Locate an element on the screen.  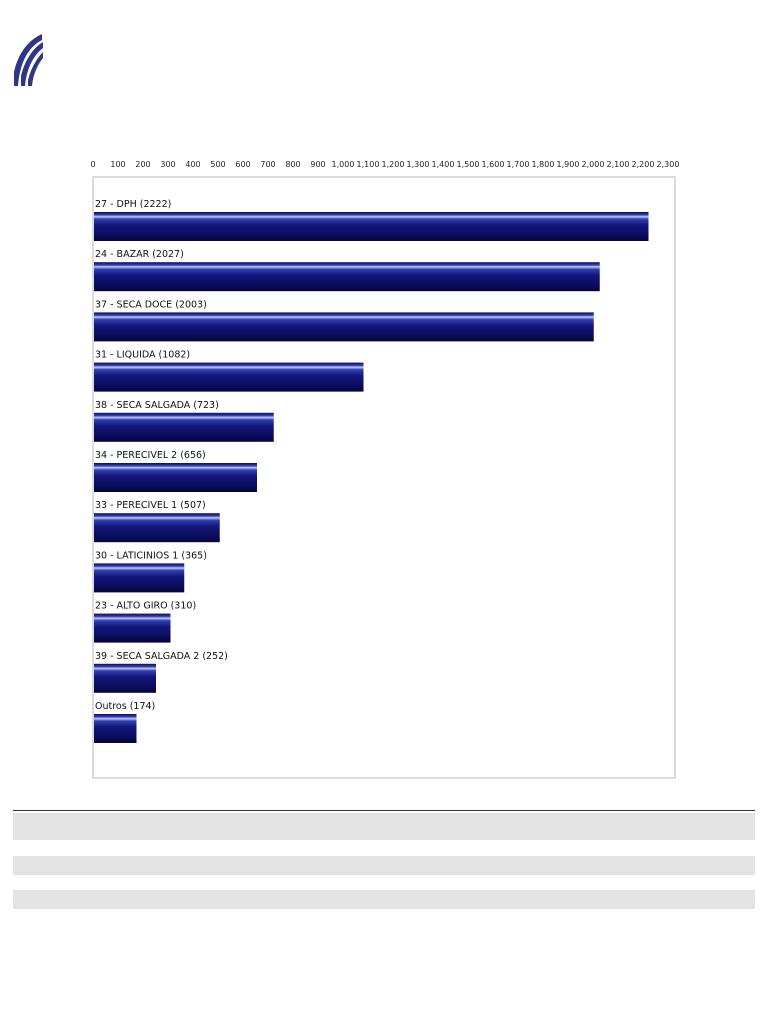
x-tick-label: 1,600 is located at coordinates (493, 164).